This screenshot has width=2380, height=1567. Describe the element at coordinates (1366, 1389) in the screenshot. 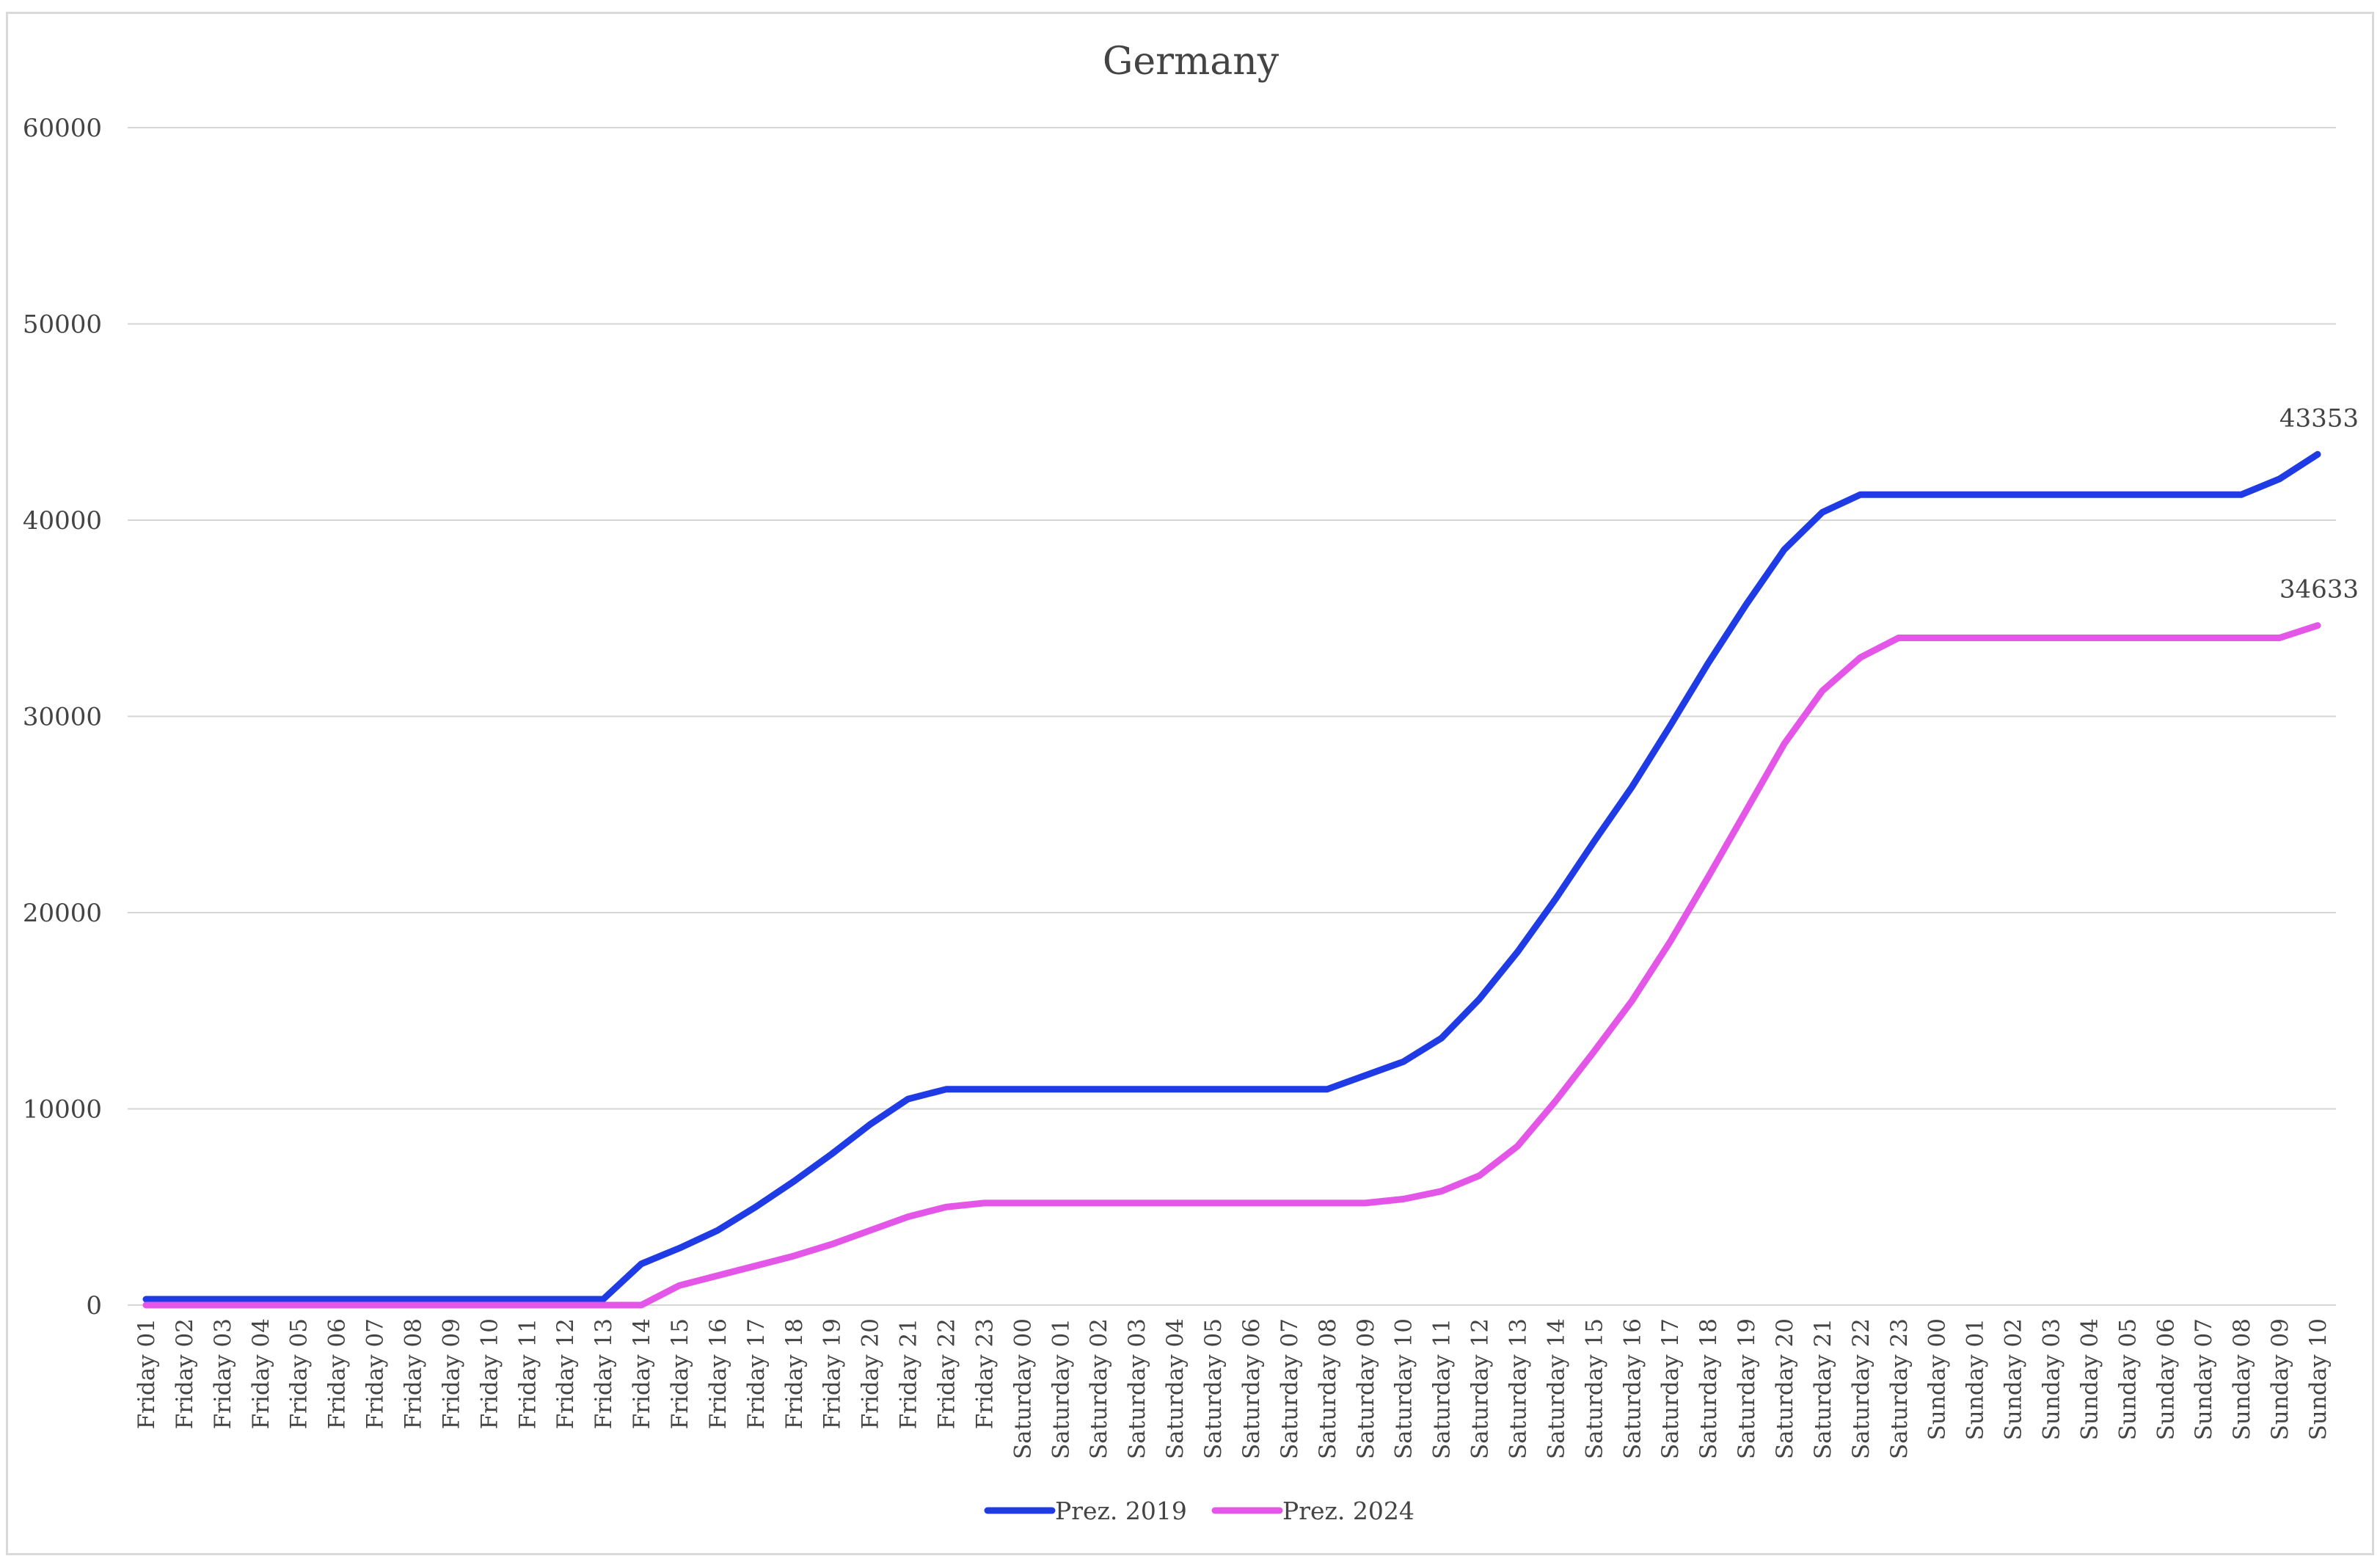

I see `x-tick-label: Saturday 09` at that location.